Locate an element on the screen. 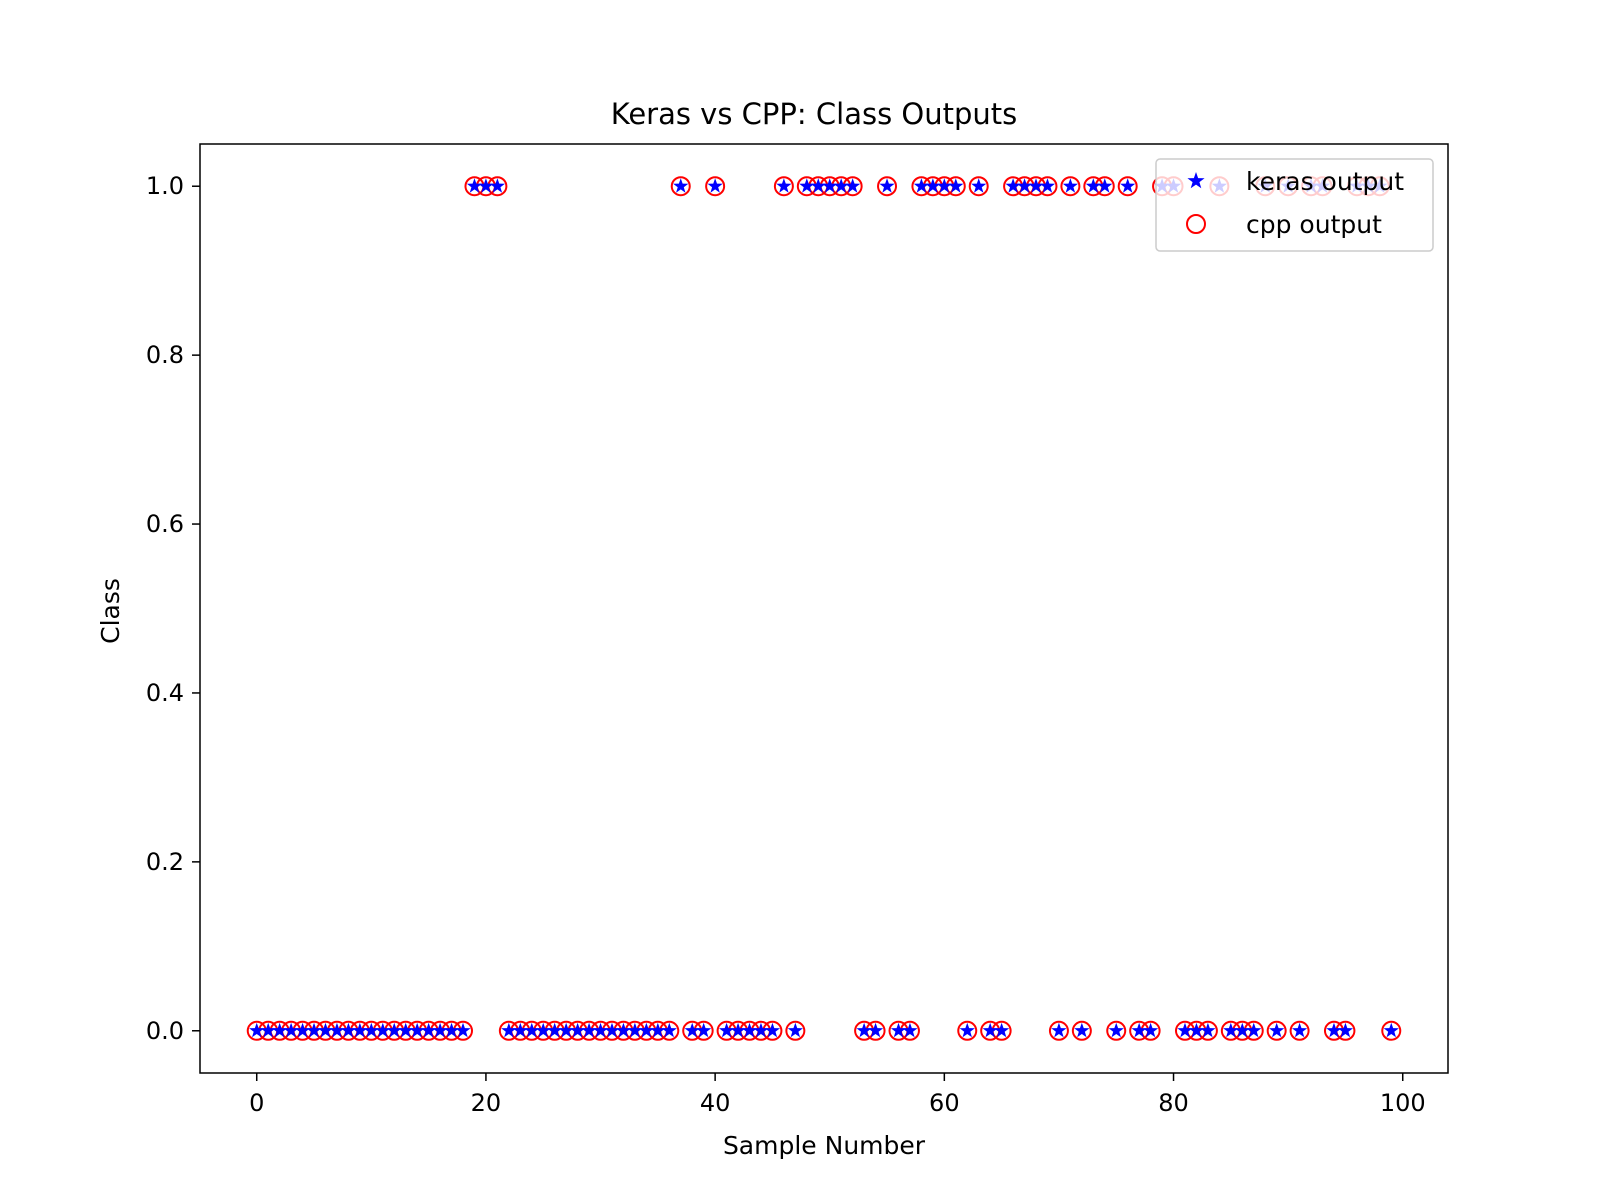 This screenshot has height=1200, width=1600. x-tick-label: 100 is located at coordinates (1403, 1103).